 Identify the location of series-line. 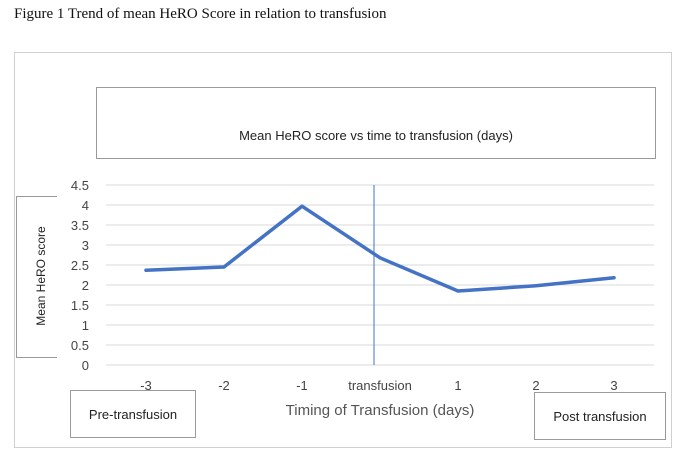
(380, 248).